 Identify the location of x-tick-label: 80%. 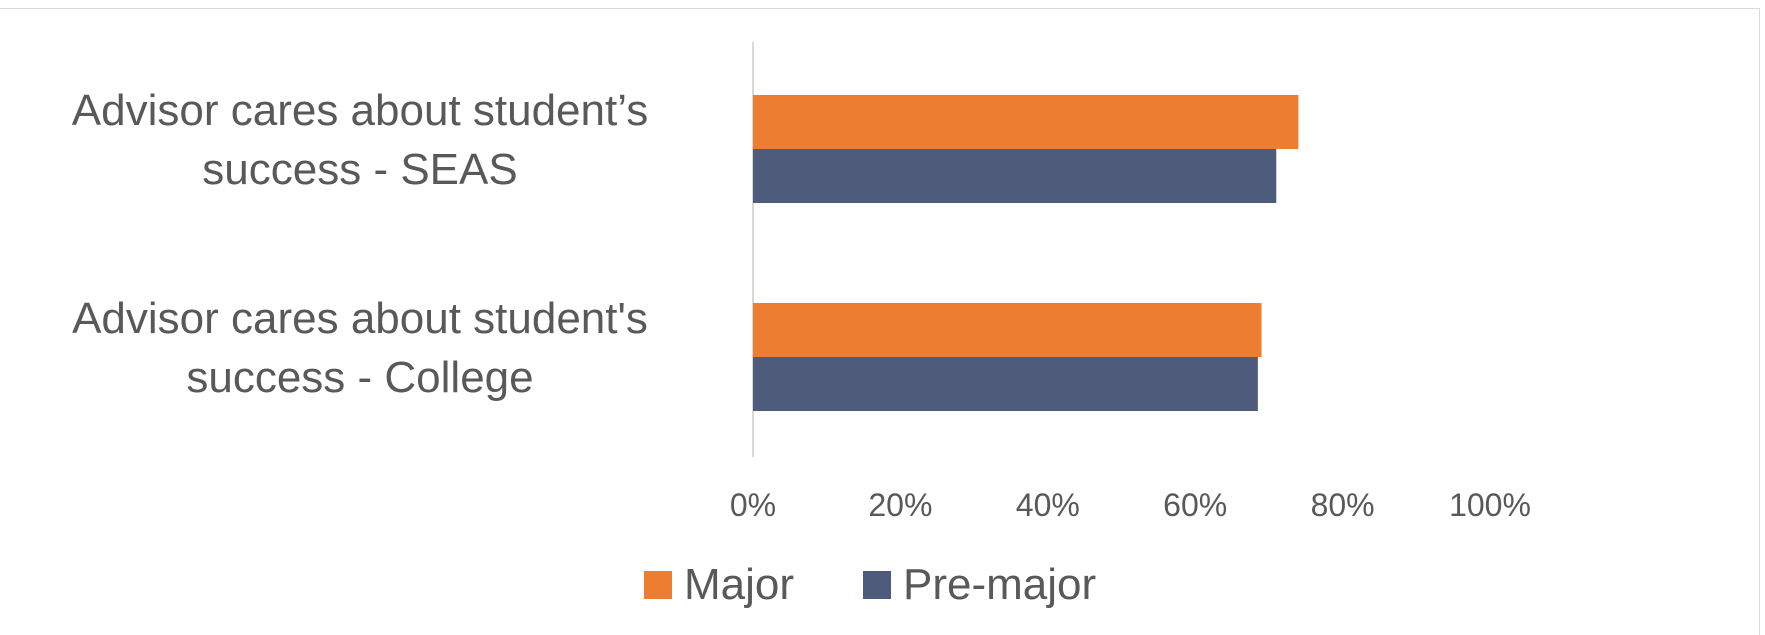
(1343, 505).